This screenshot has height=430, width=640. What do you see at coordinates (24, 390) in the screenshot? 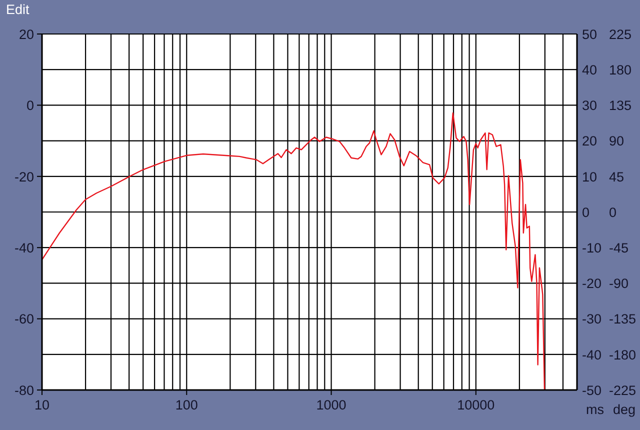
I see `y-tick-label: -80` at bounding box center [24, 390].